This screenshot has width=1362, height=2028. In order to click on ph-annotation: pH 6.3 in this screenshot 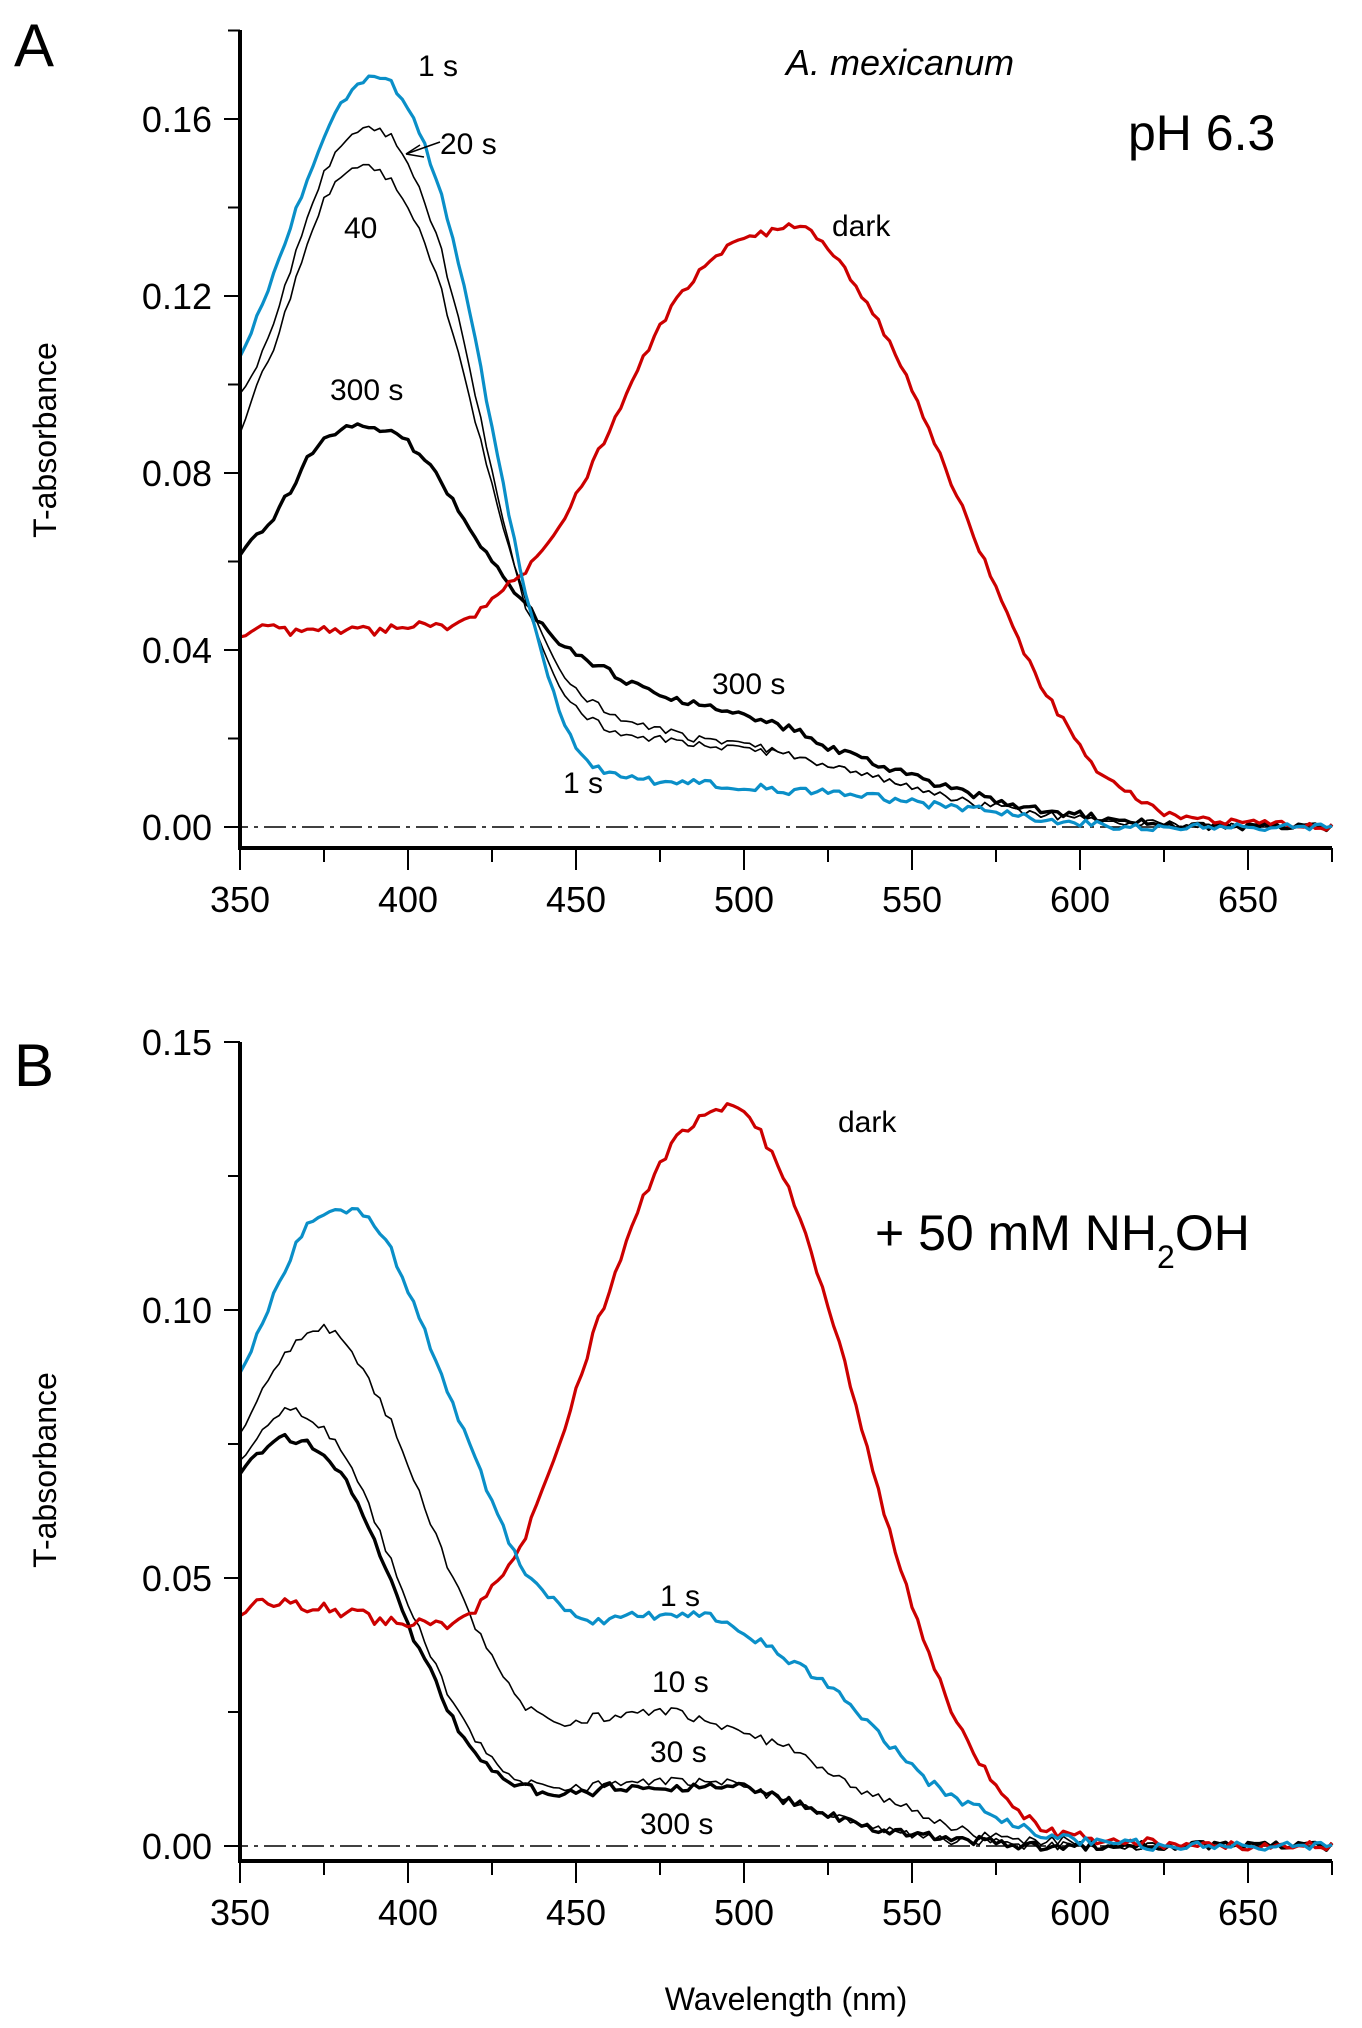, I will do `click(1201, 133)`.